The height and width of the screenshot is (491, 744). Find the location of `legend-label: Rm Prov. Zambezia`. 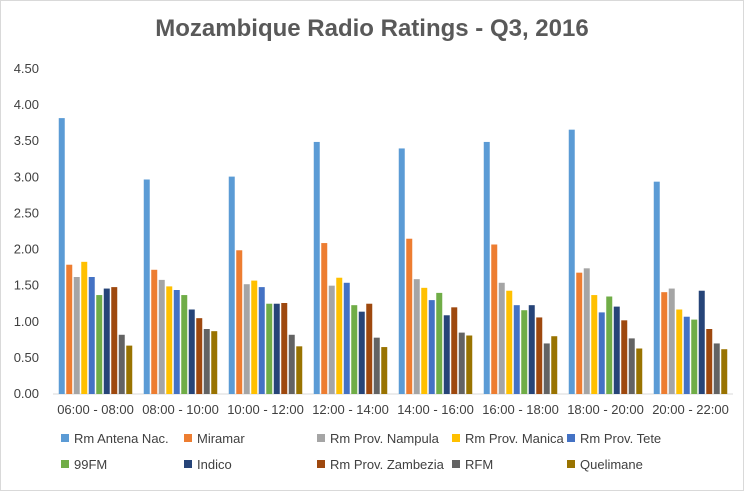

legend-label: Rm Prov. Zambezia is located at coordinates (387, 464).